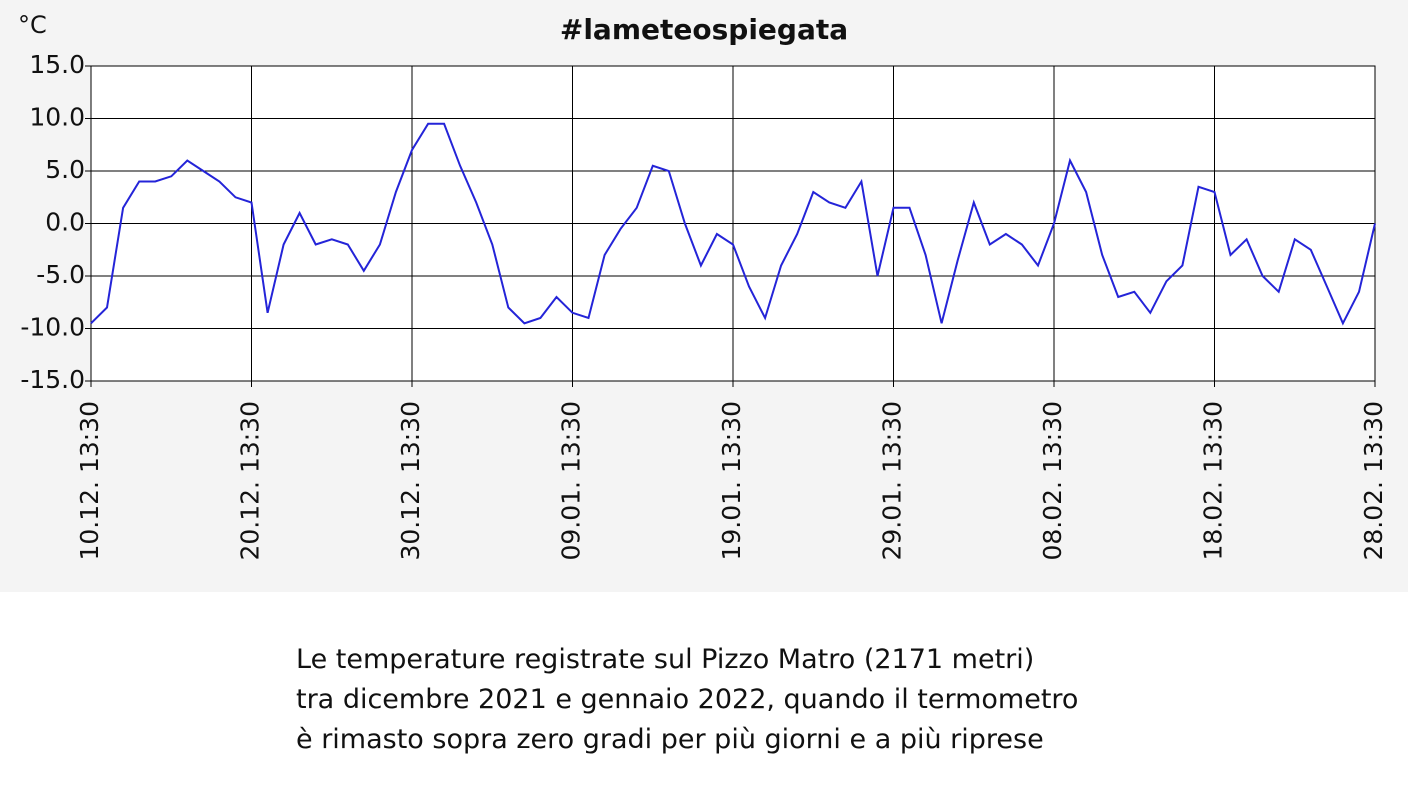 The height and width of the screenshot is (792, 1408). What do you see at coordinates (1373, 481) in the screenshot?
I see `x-tick-label: 28.02. 13:30` at bounding box center [1373, 481].